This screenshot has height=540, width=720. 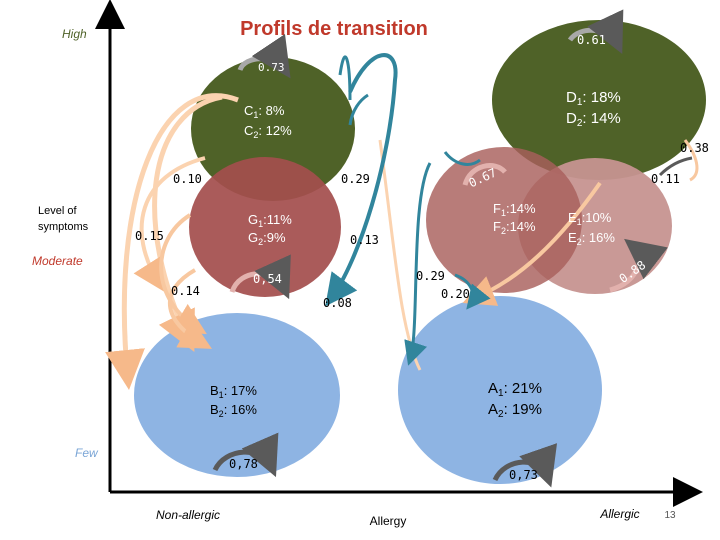 I want to click on cluster-a-label: A1: 21% A2: 19%, so click(x=515, y=400).